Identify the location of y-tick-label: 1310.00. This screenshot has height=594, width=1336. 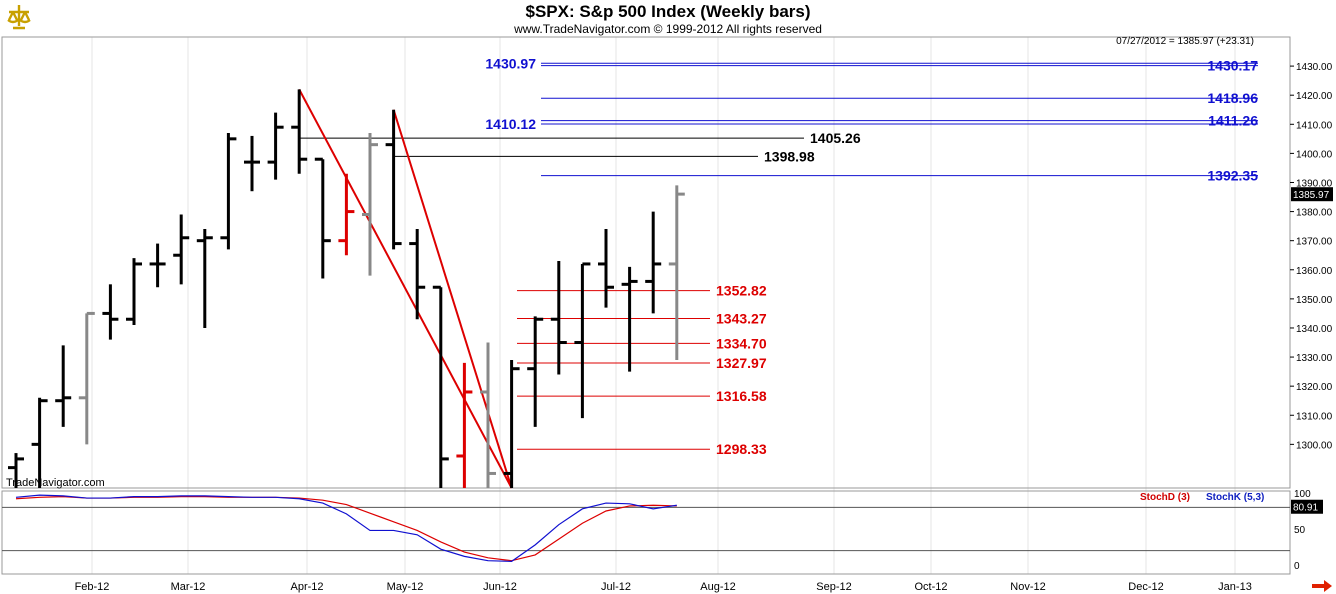
(1314, 416).